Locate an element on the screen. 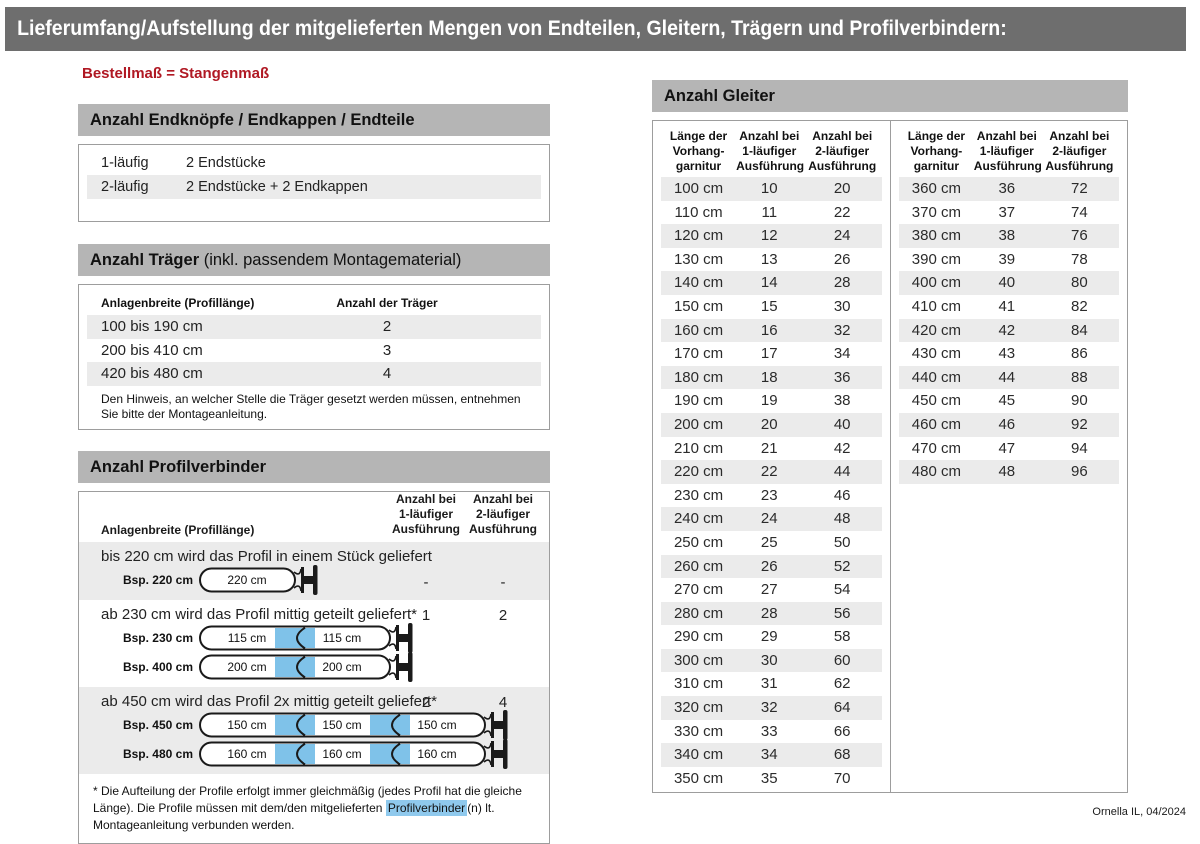 This screenshot has height=844, width=1200. table-row: 480 cm 48 96 is located at coordinates (1009, 472).